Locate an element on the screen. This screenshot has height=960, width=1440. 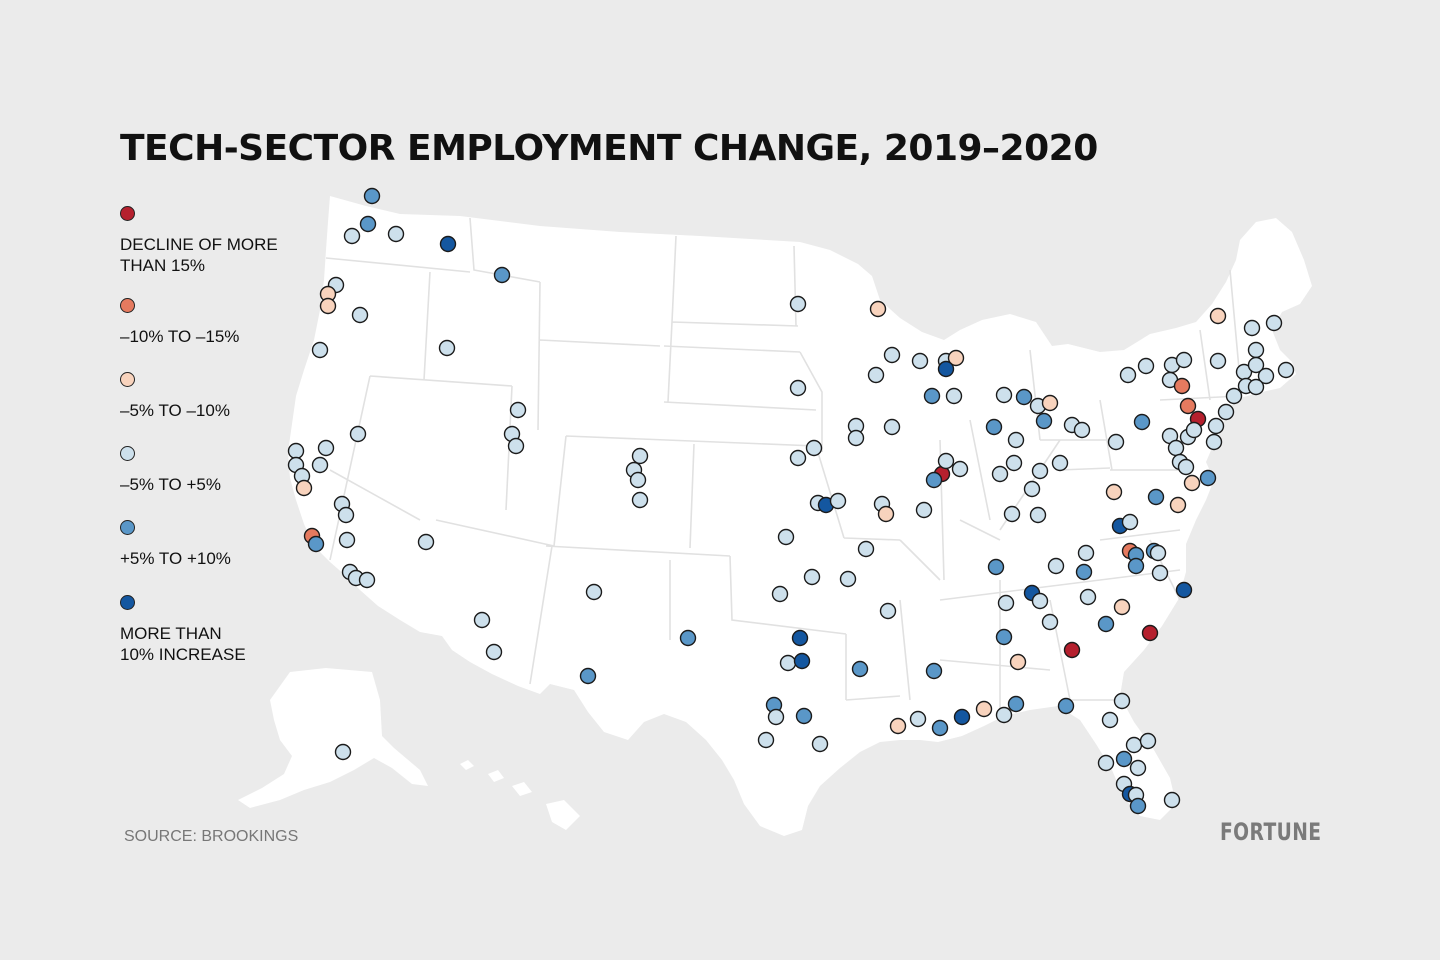
metro-dot-seattle is located at coordinates (396, 234).